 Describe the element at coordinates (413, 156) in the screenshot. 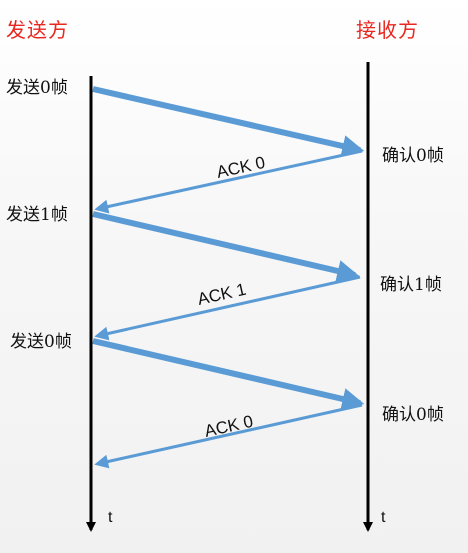

I see `receiver-event-1: 确认0帧` at that location.